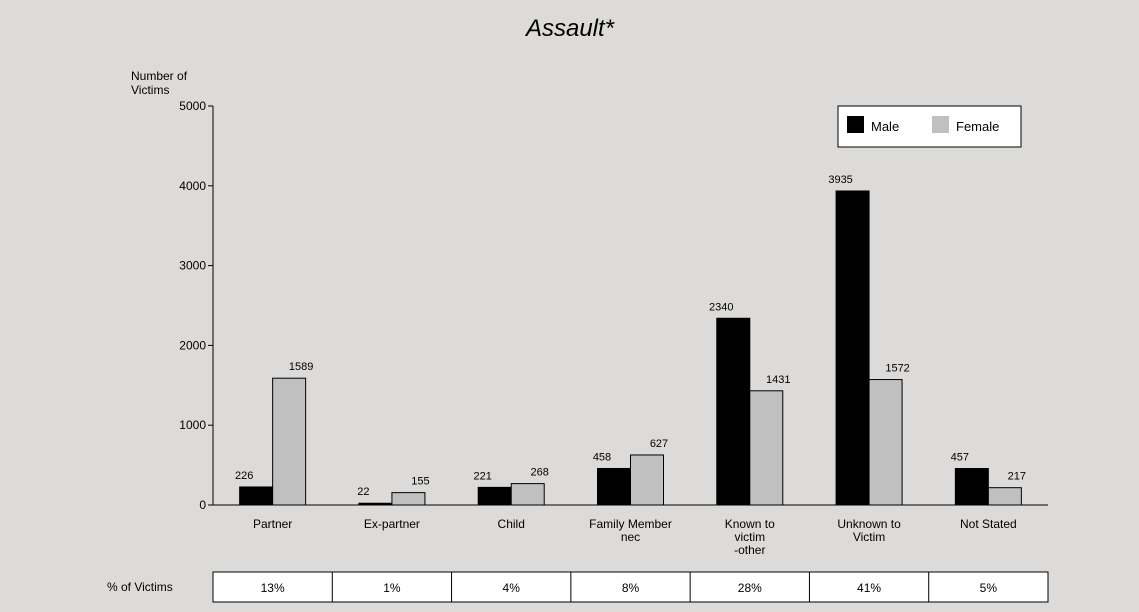  What do you see at coordinates (750, 524) in the screenshot?
I see `category-label: Known to` at bounding box center [750, 524].